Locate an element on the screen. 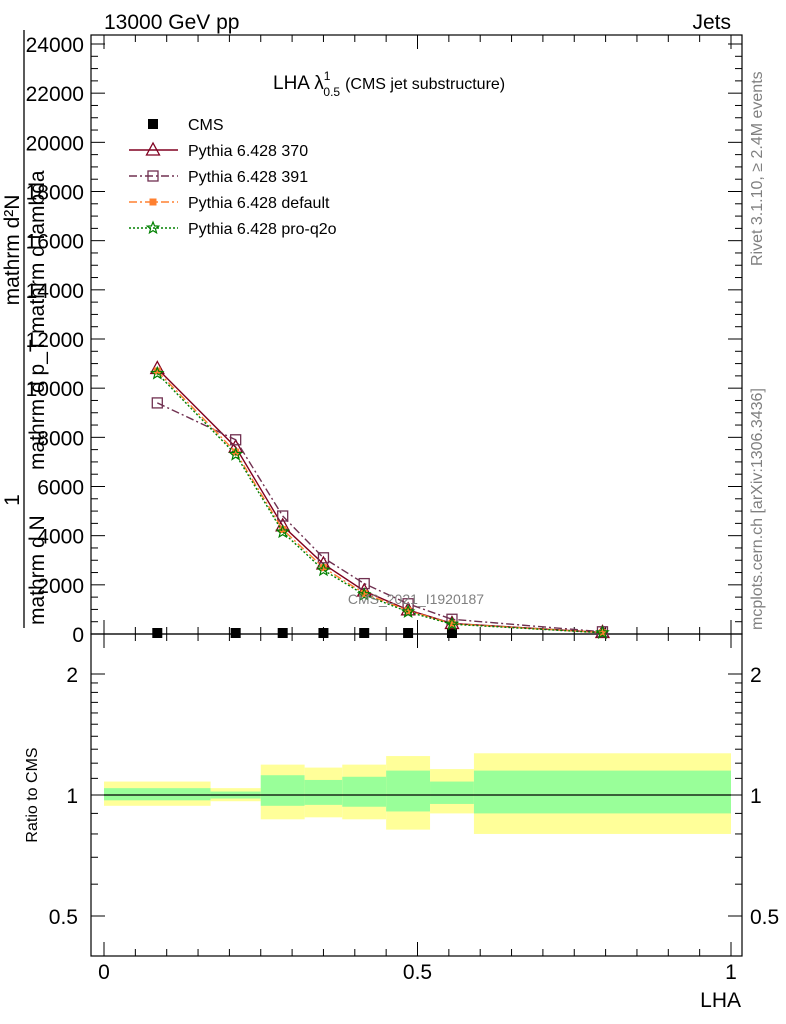 The image size is (786, 1024). ratio-xtick-label: 0.5 is located at coordinates (417, 972).